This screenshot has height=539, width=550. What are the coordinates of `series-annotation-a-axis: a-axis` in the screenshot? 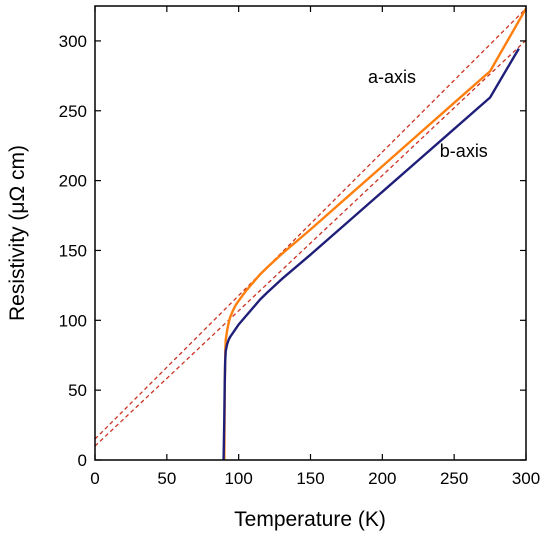 It's located at (392, 77).